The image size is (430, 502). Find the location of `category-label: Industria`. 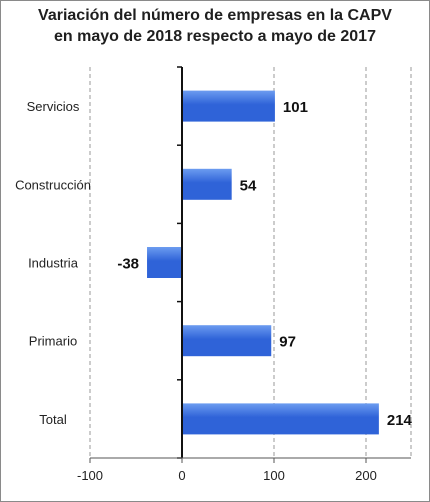

category-label: Industria is located at coordinates (53, 263).